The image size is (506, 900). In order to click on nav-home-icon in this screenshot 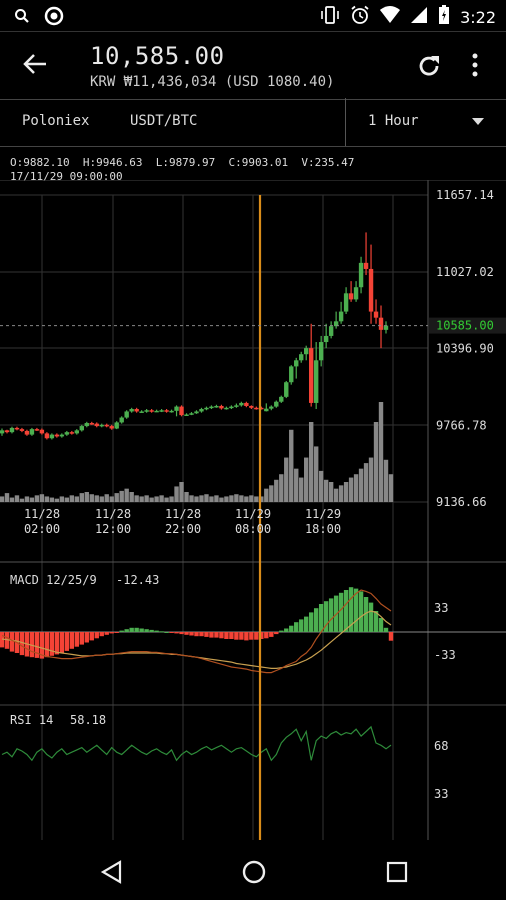, I will do `click(254, 874)`.